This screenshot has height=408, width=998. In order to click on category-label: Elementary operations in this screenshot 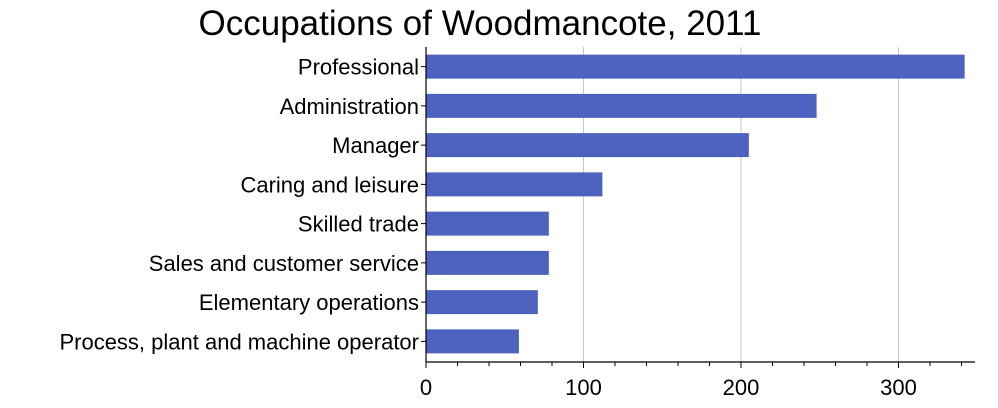, I will do `click(309, 302)`.